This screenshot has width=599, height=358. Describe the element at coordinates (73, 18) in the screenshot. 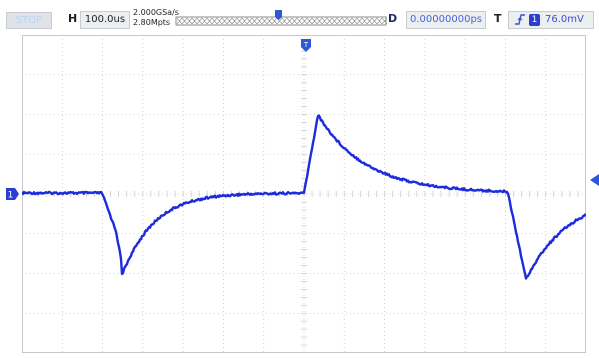

I see `horizontal-label: H` at that location.